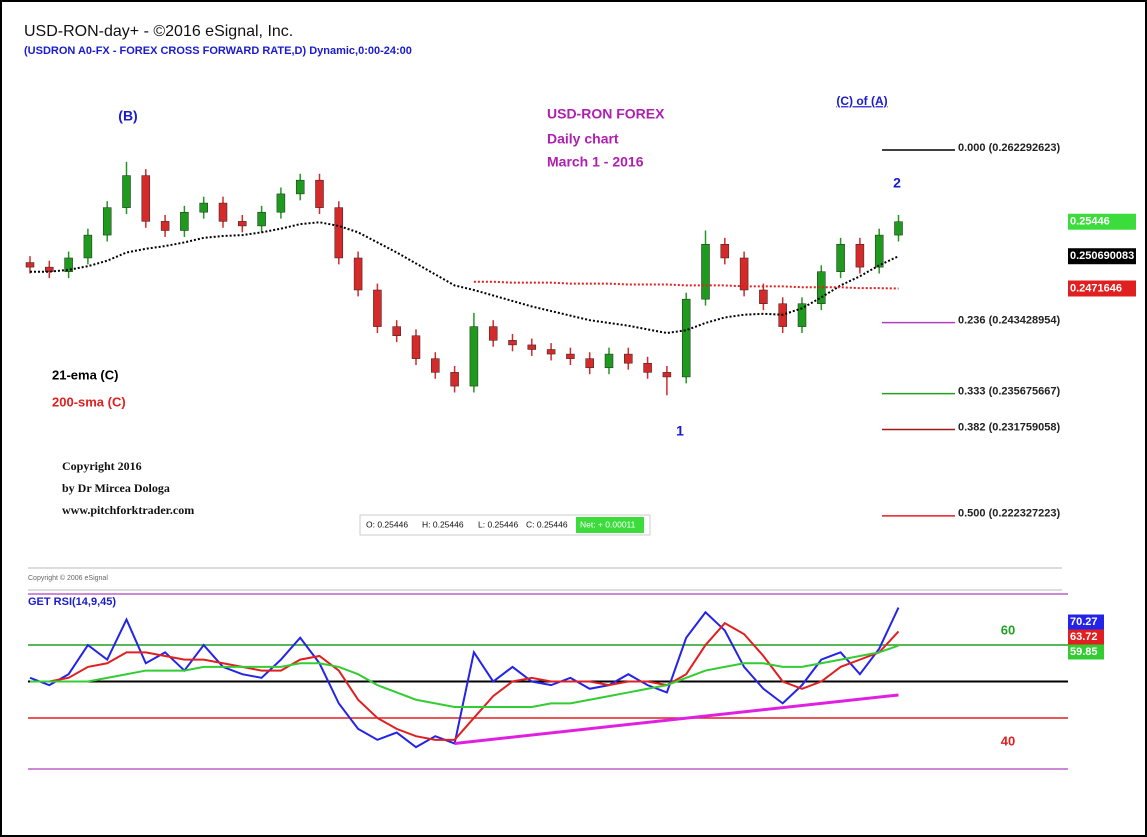 The width and height of the screenshot is (1147, 837). I want to click on fib-label: 0.500 (0.222327223), so click(1009, 514).